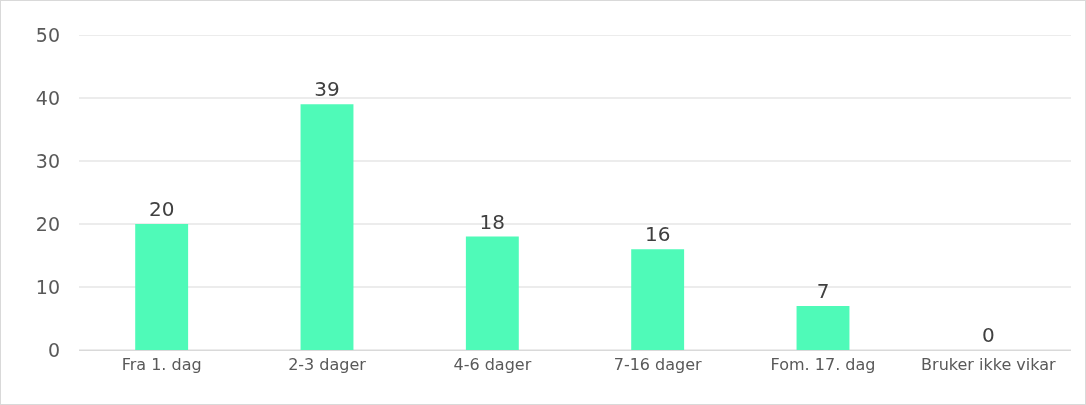 The width and height of the screenshot is (1086, 405). I want to click on data-label: 7, so click(823, 290).